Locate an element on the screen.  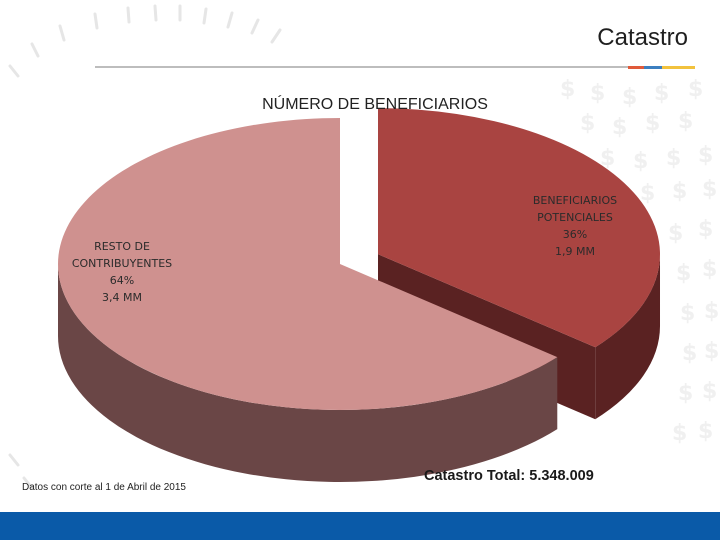
accent-segment-yellow is located at coordinates (678, 67).